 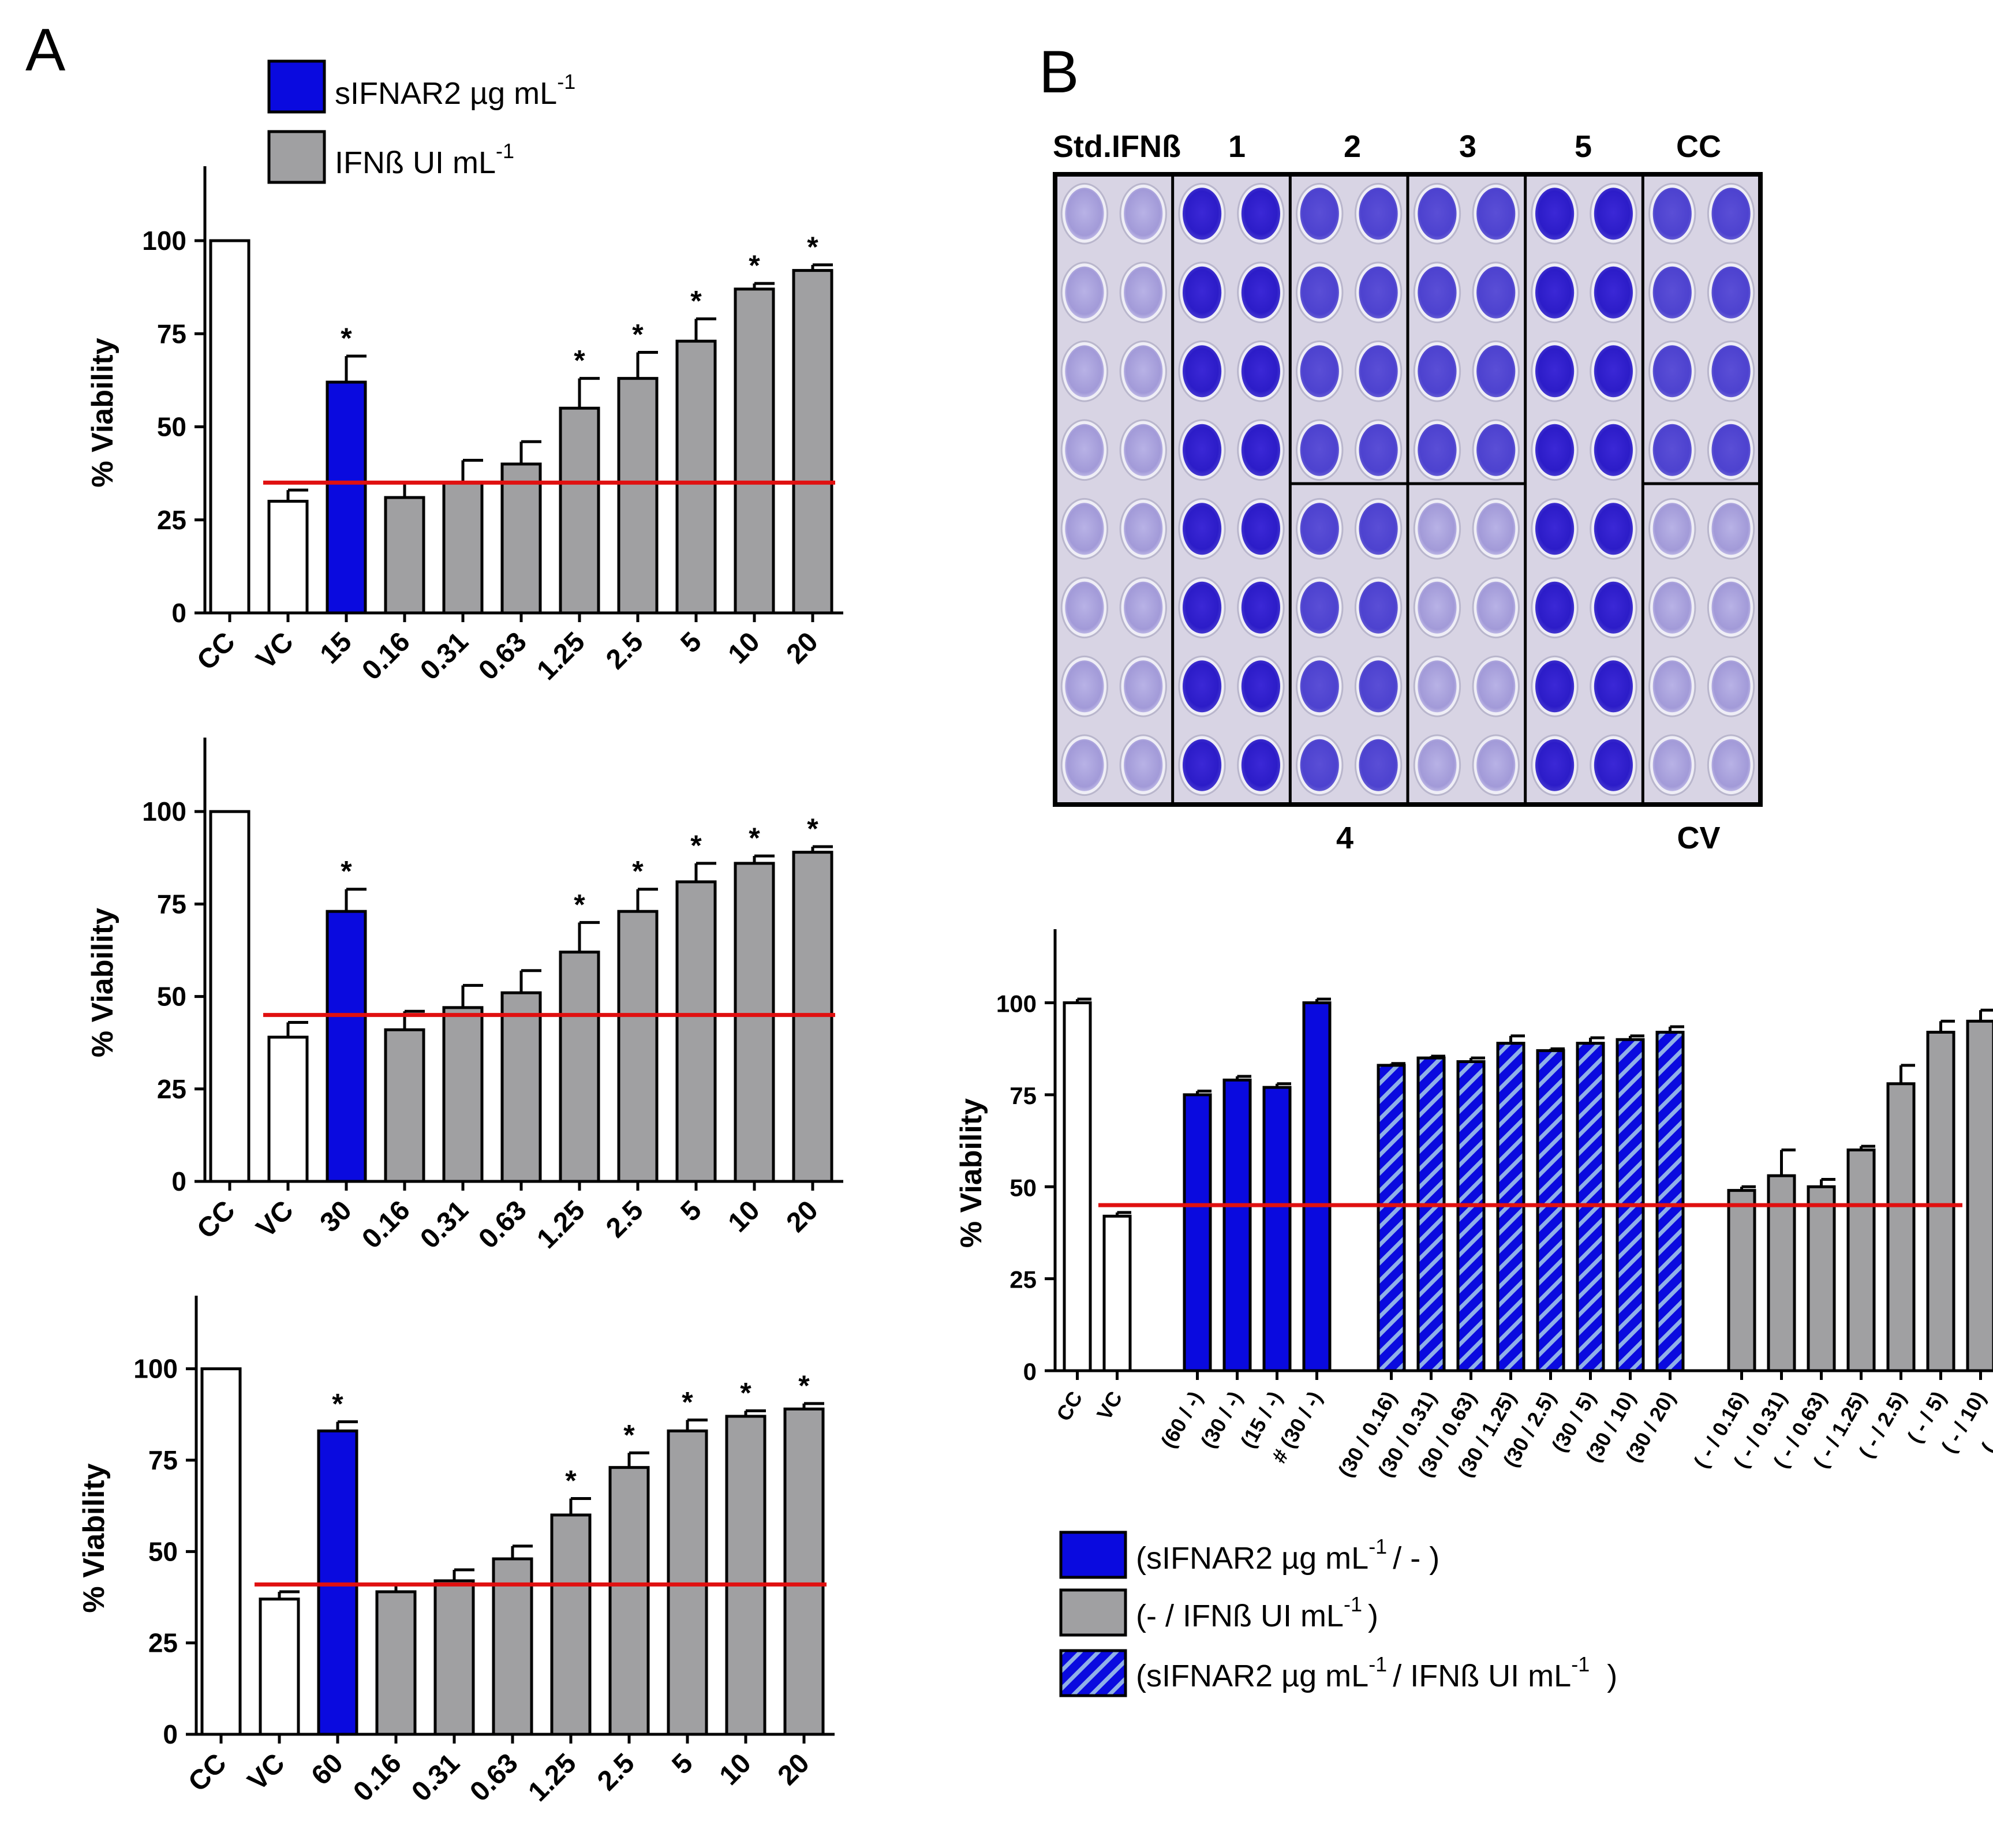 What do you see at coordinates (1352, 146) in the screenshot?
I see `plate-label-2: 2` at bounding box center [1352, 146].